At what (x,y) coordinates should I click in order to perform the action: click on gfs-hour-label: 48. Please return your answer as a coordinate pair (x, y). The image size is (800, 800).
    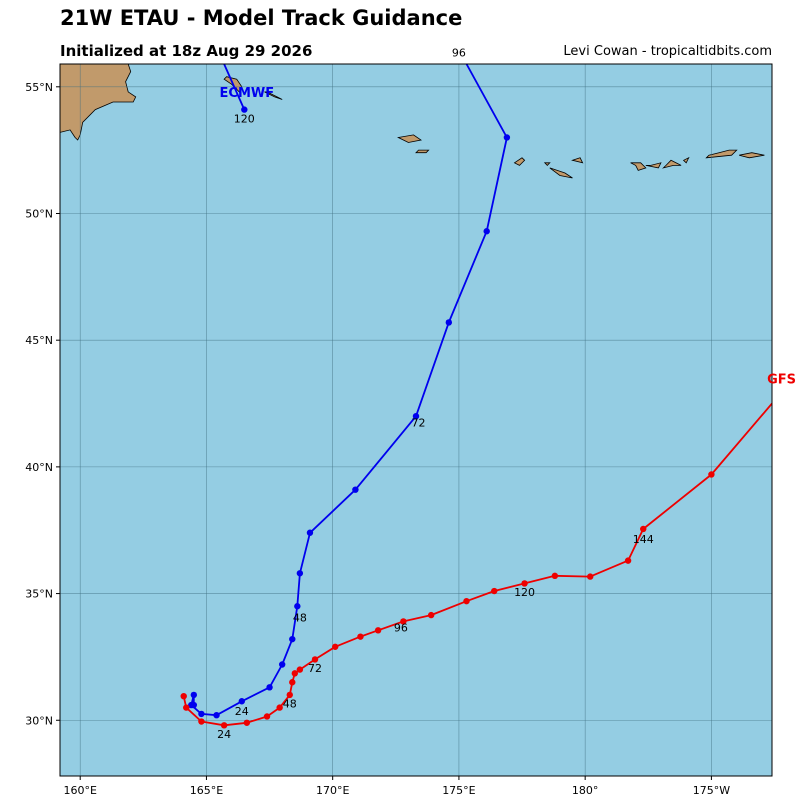
    Looking at the image, I should click on (290, 704).